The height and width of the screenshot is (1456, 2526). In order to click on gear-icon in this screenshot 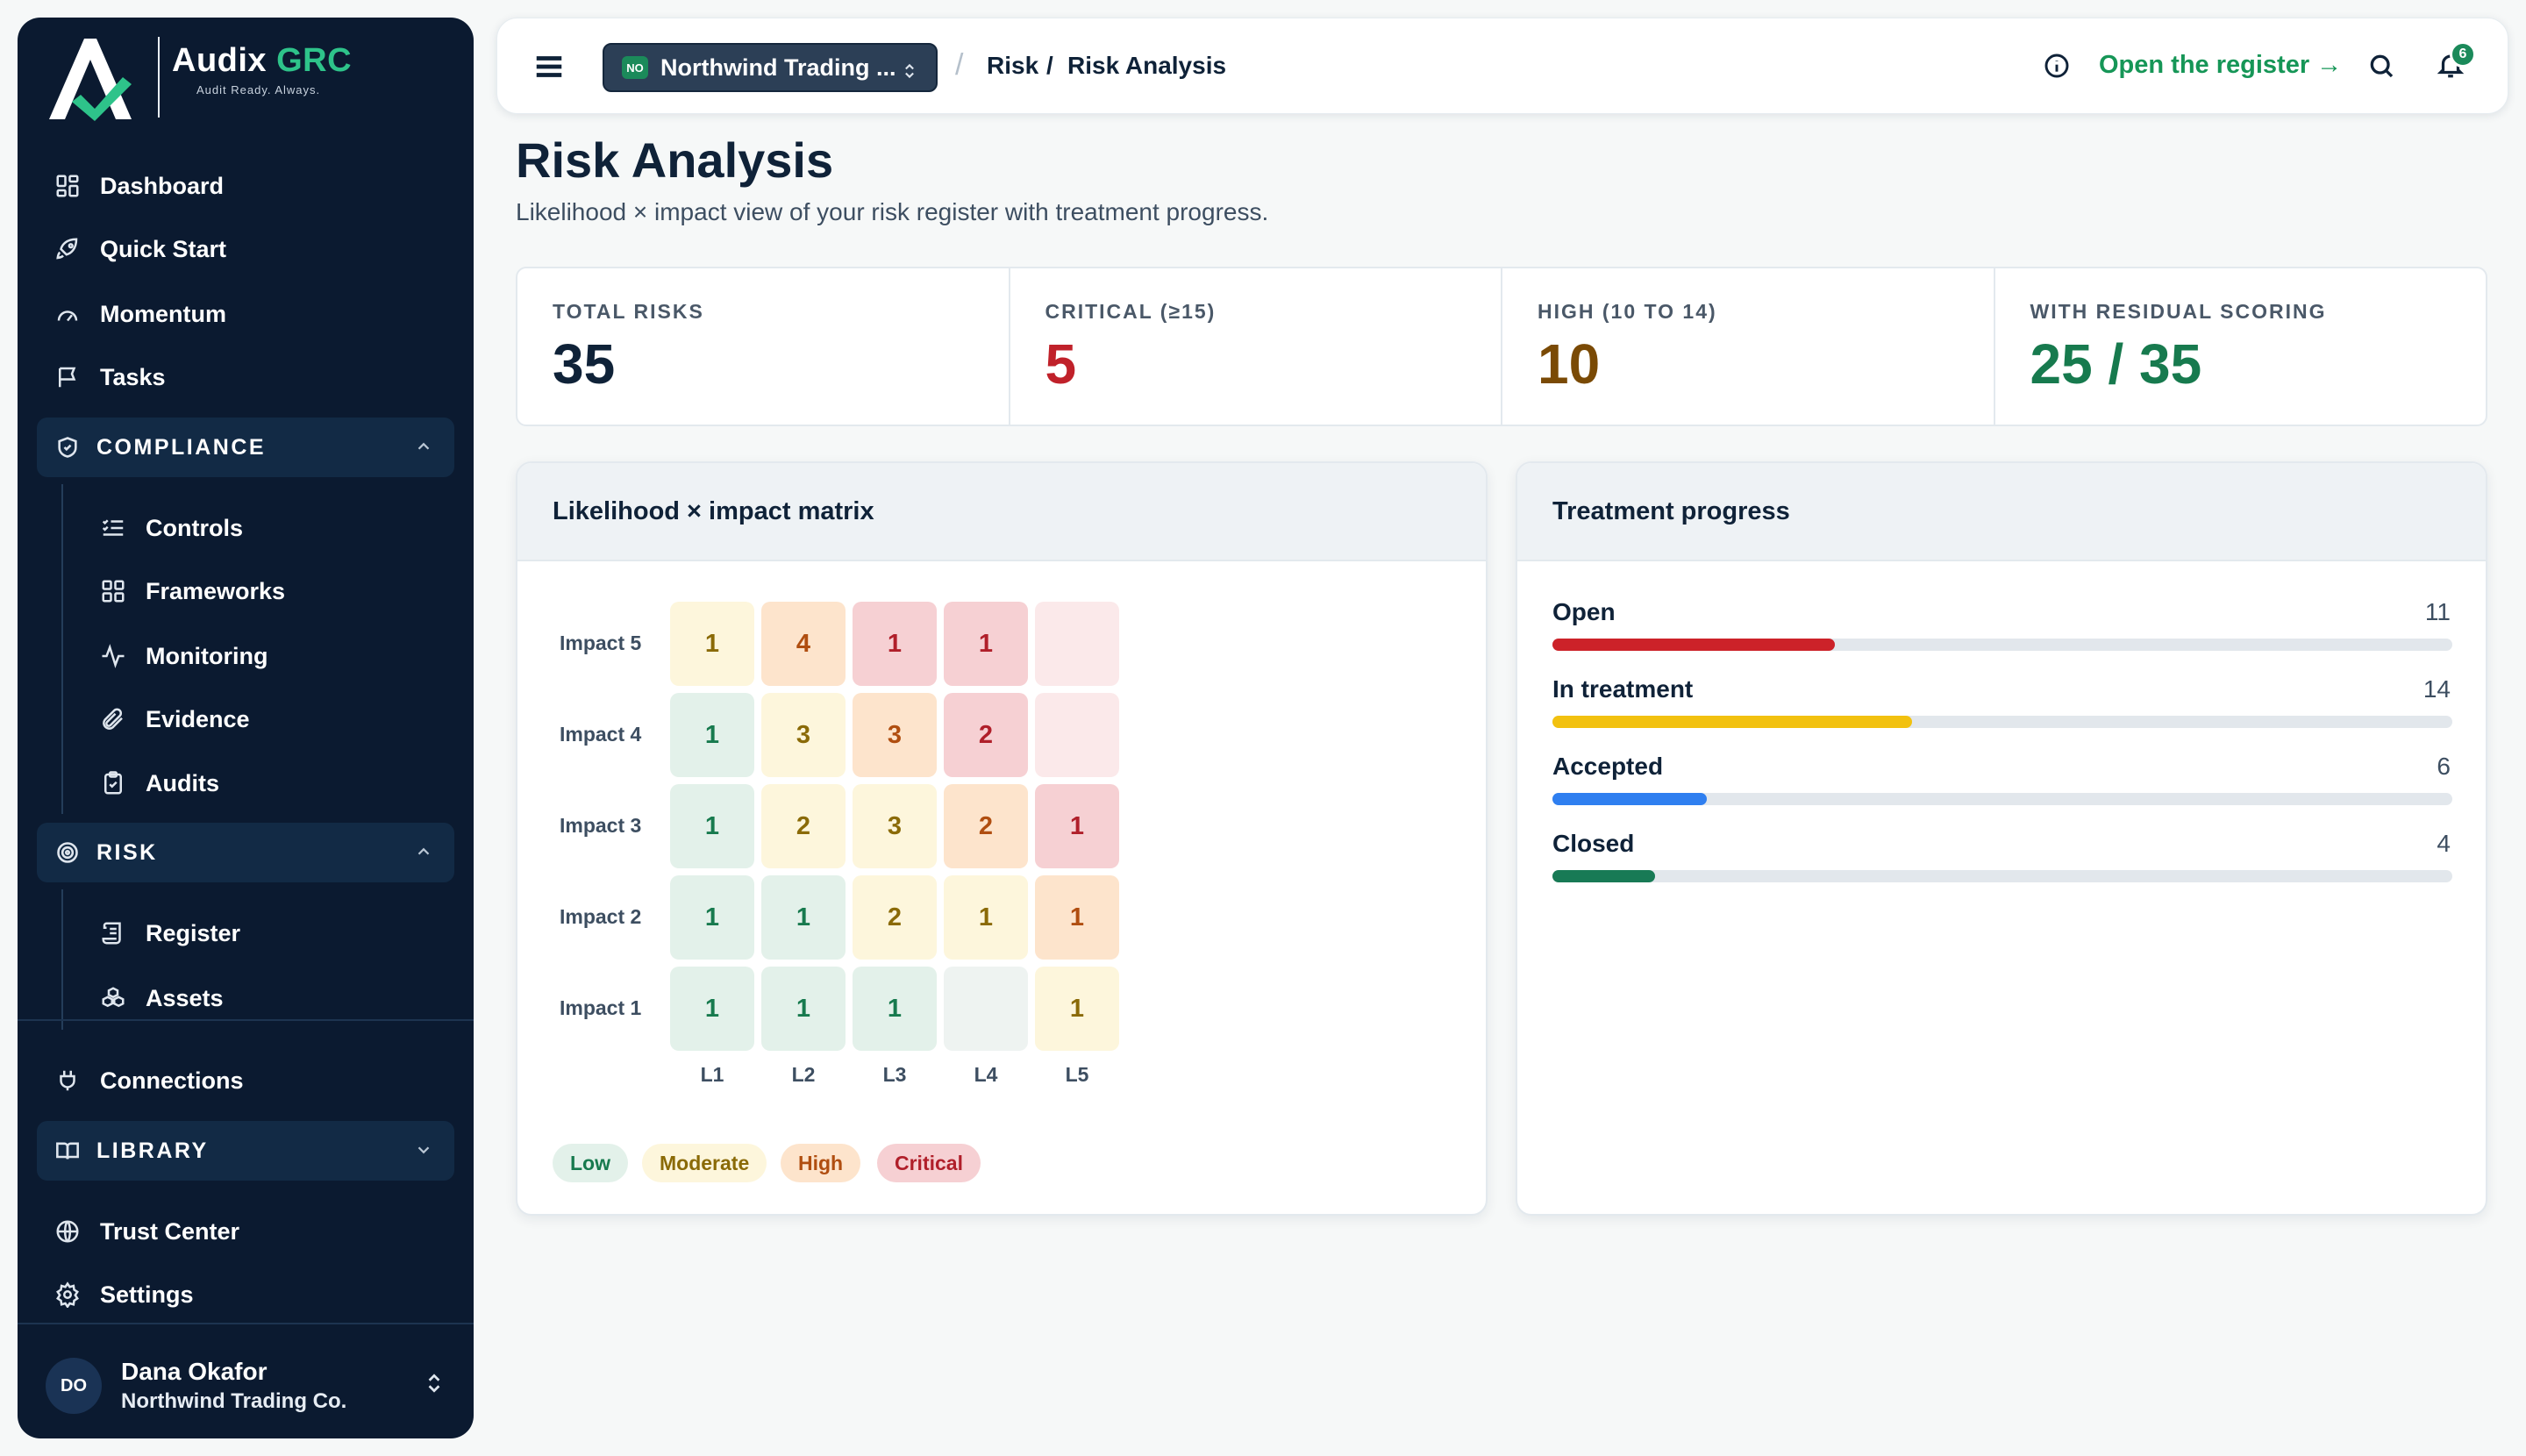, I will do `click(67, 1295)`.